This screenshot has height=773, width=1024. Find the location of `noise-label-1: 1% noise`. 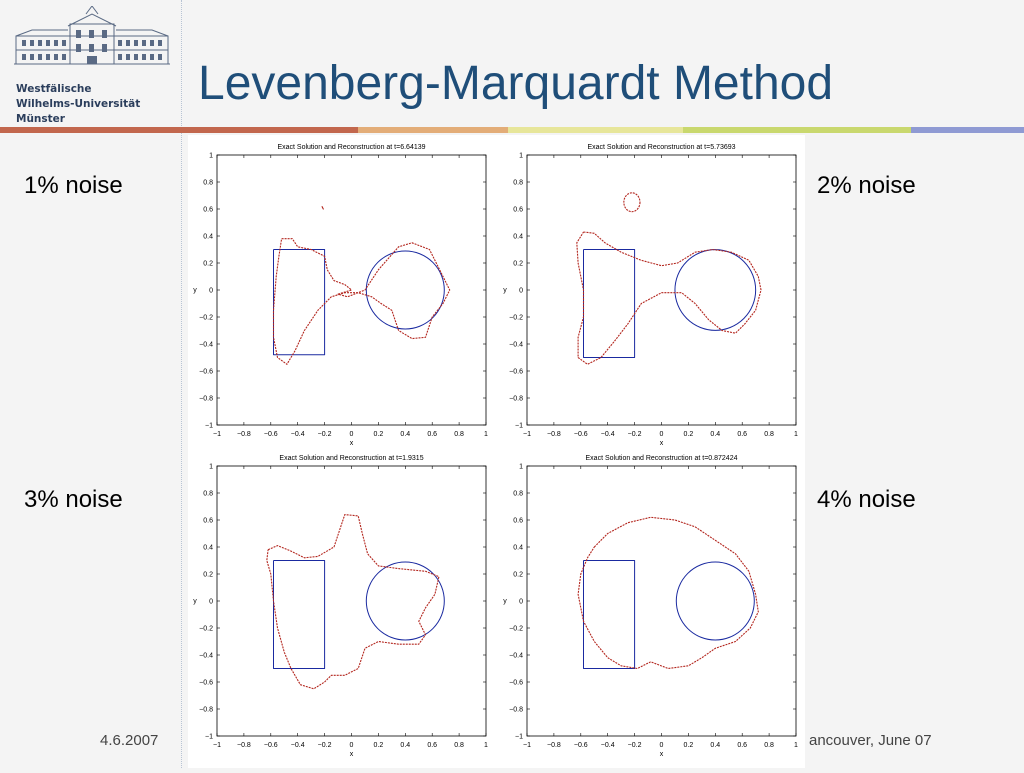

noise-label-1: 1% noise is located at coordinates (73, 185).